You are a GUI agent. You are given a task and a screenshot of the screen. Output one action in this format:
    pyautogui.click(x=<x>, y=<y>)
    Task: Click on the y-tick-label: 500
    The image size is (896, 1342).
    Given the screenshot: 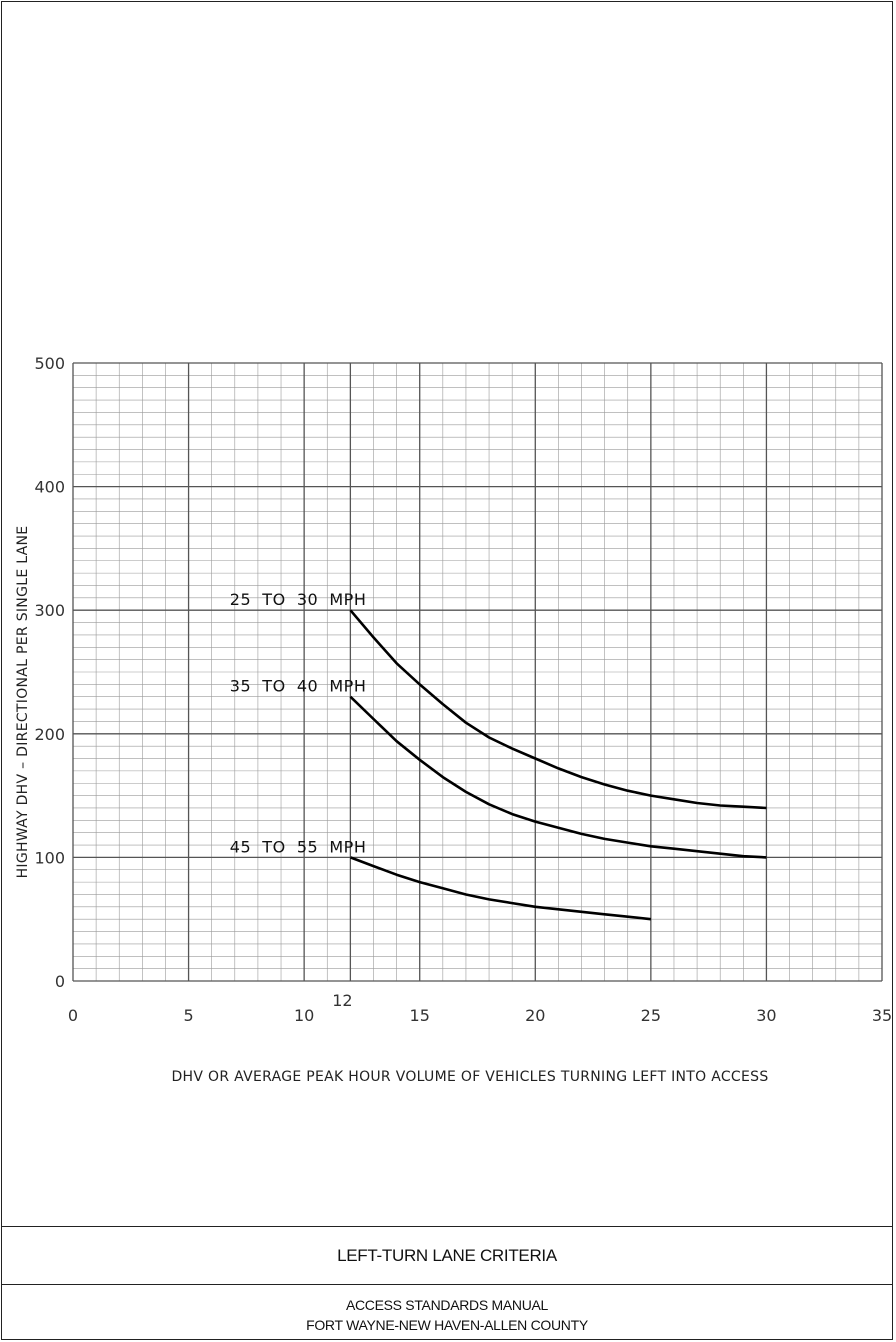 What is the action you would take?
    pyautogui.click(x=49, y=363)
    